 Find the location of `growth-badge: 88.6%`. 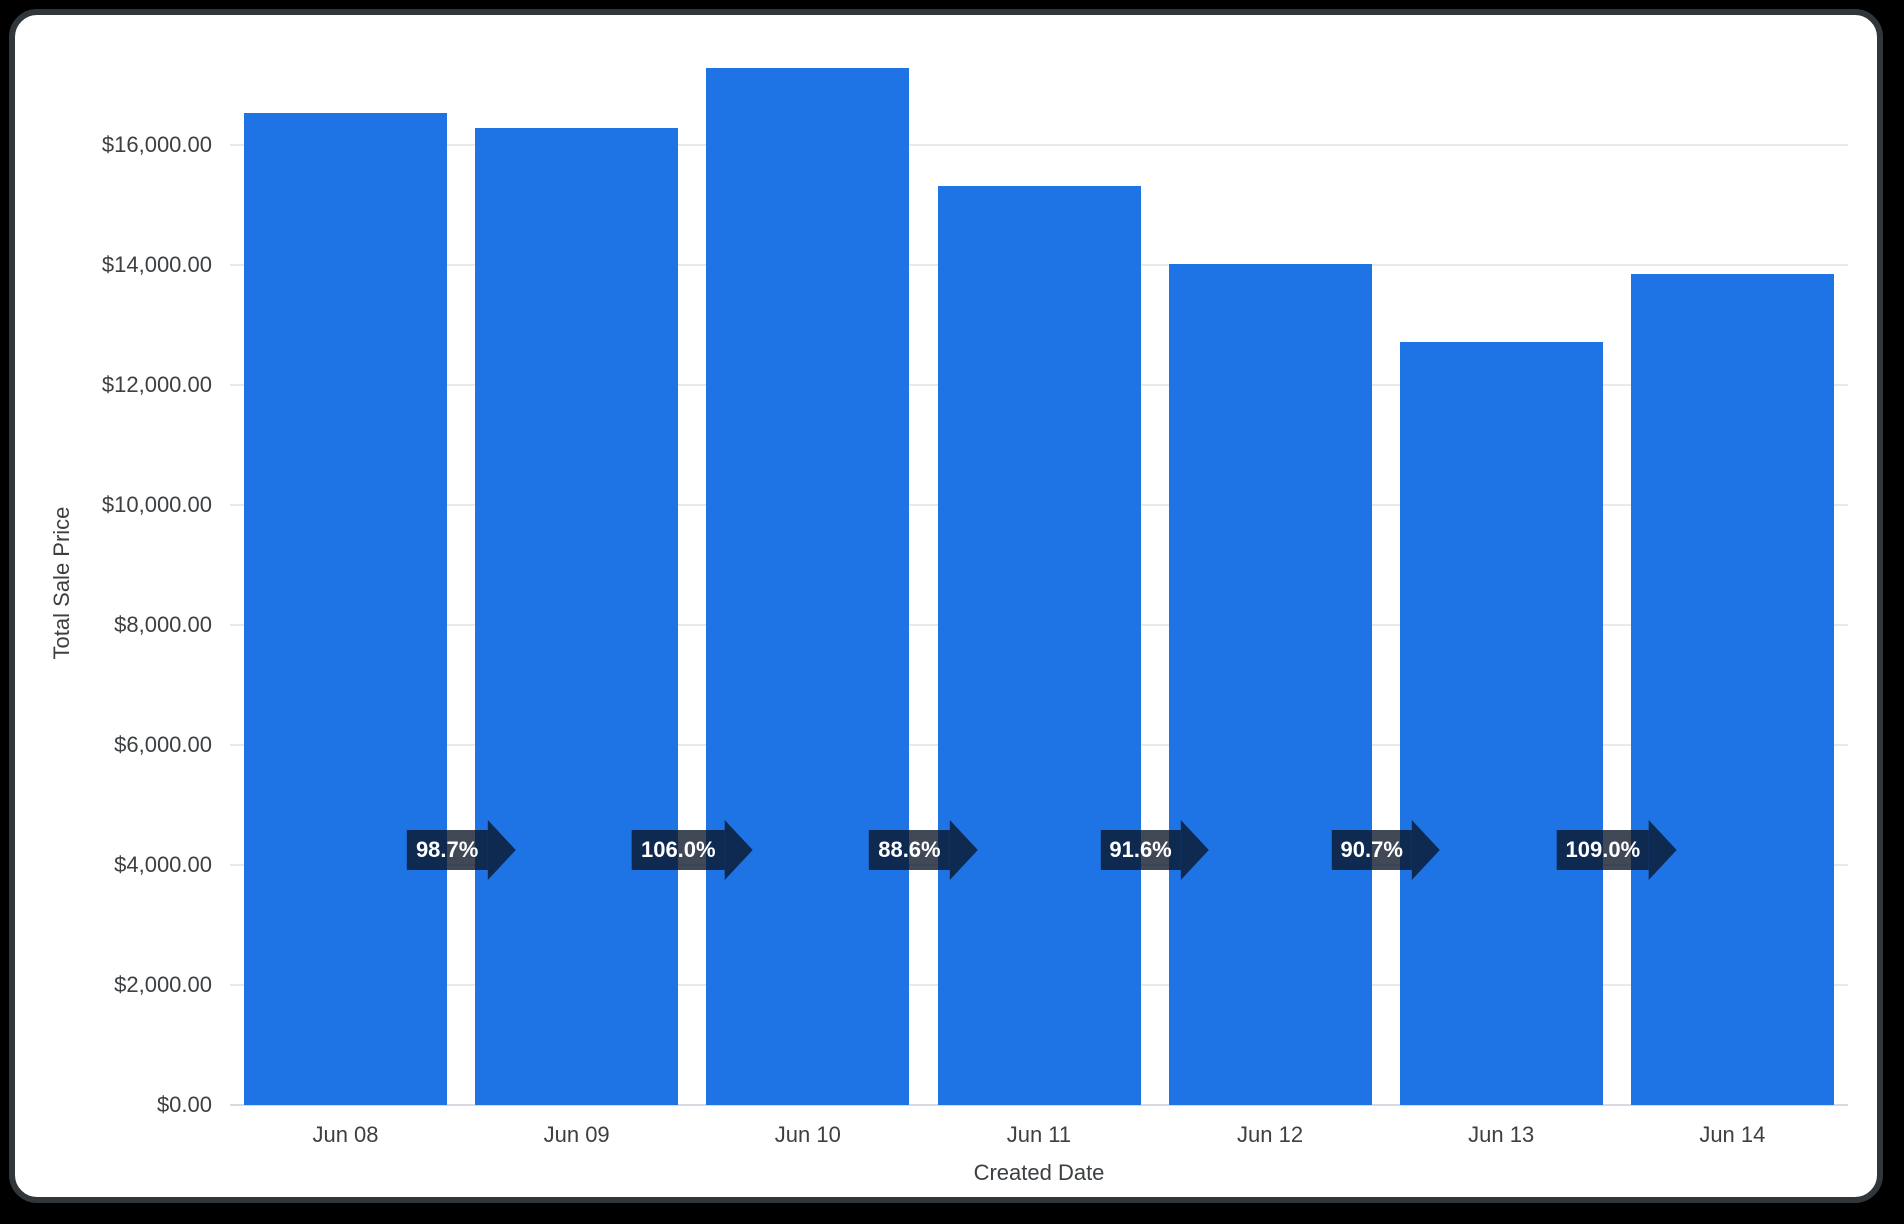

growth-badge: 88.6% is located at coordinates (923, 850).